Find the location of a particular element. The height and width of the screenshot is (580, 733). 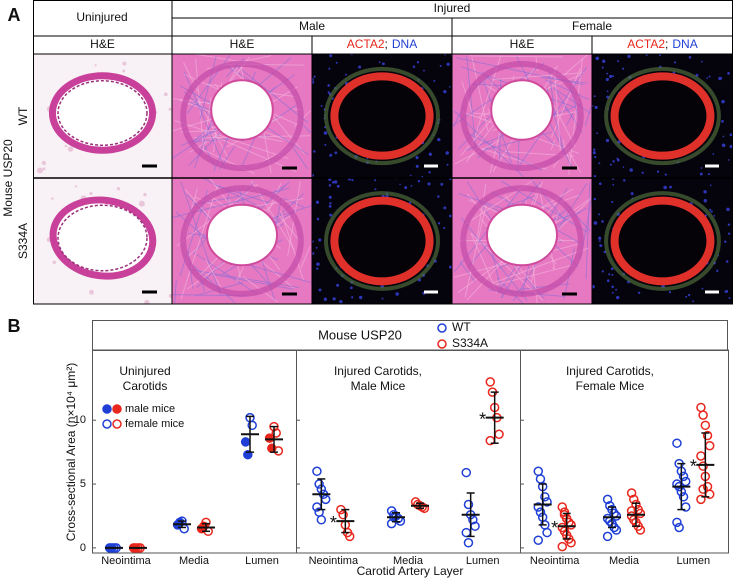

y-tick-label: 0 is located at coordinates (83, 548).